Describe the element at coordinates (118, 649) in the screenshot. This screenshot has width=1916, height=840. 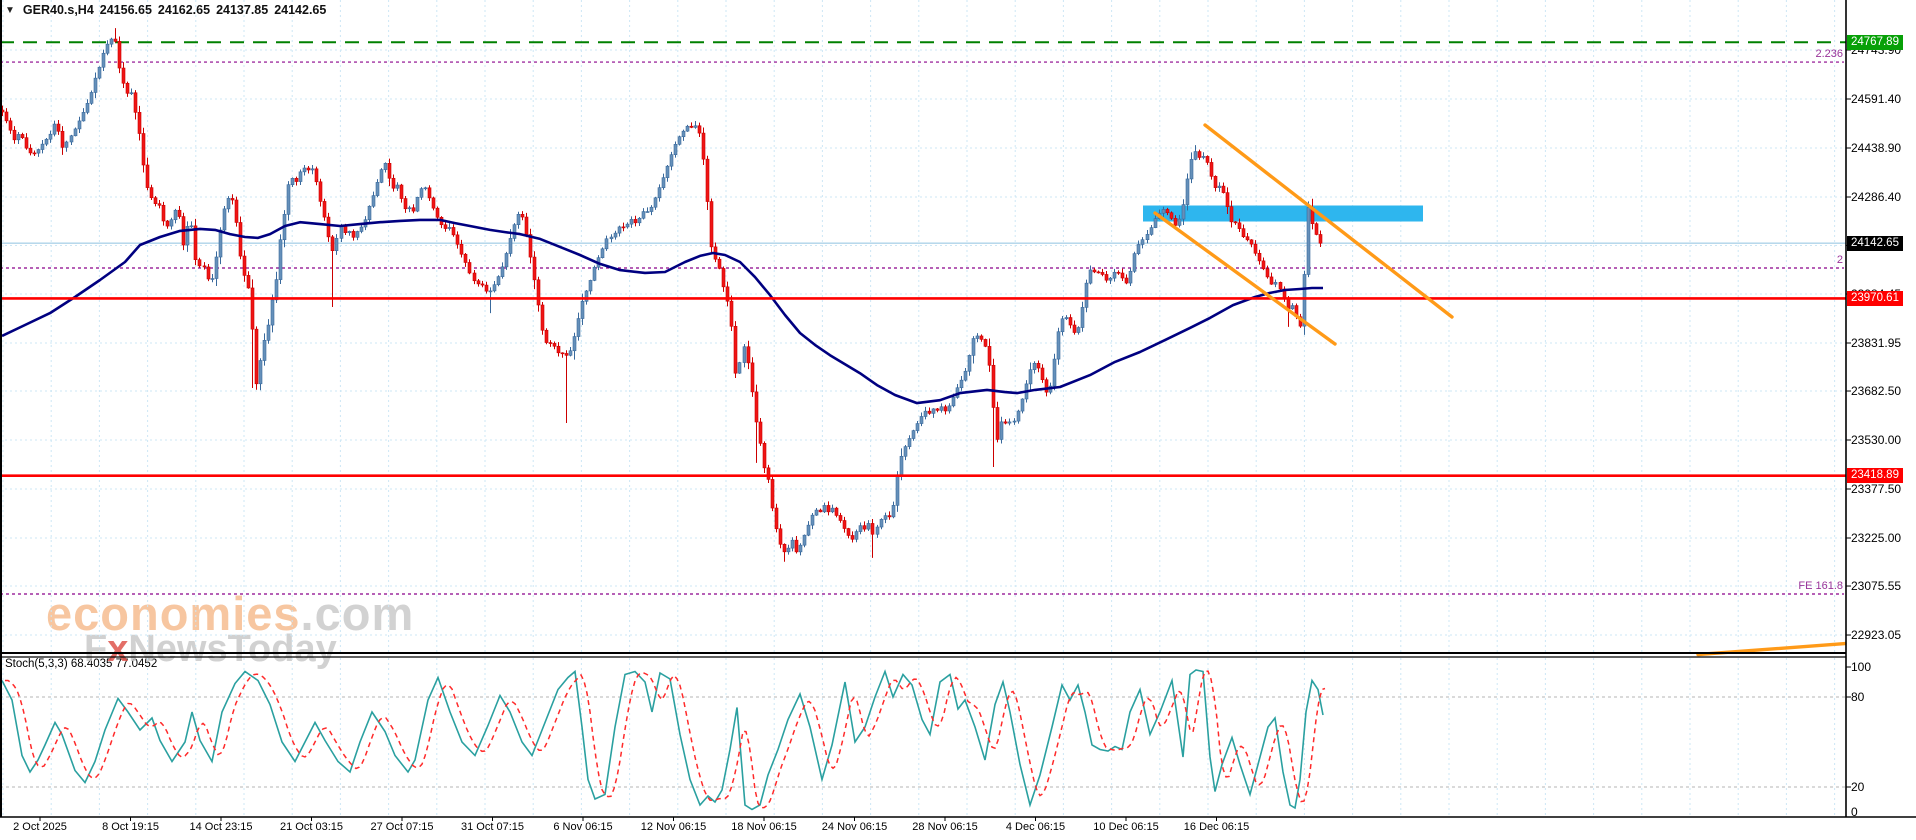
I see `watermark-sub-x: x` at that location.